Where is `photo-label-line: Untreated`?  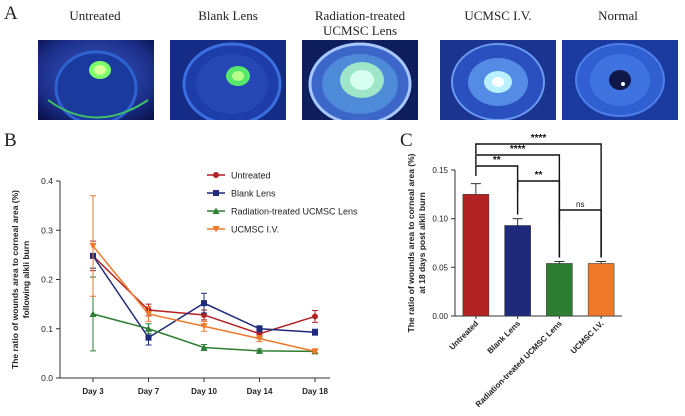 photo-label-line: Untreated is located at coordinates (95, 15).